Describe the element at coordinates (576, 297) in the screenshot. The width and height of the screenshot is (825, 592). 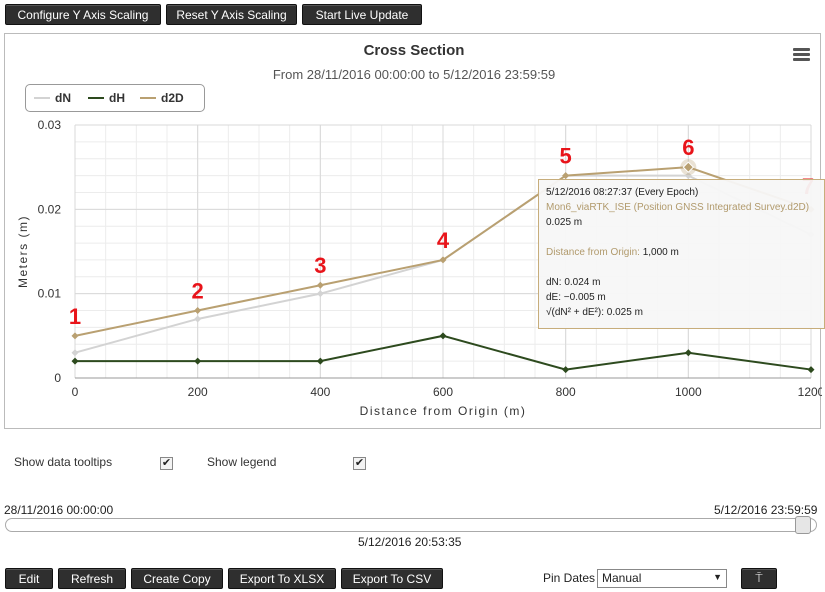
I see `tooltip-de: dE: −0.005 m` at that location.